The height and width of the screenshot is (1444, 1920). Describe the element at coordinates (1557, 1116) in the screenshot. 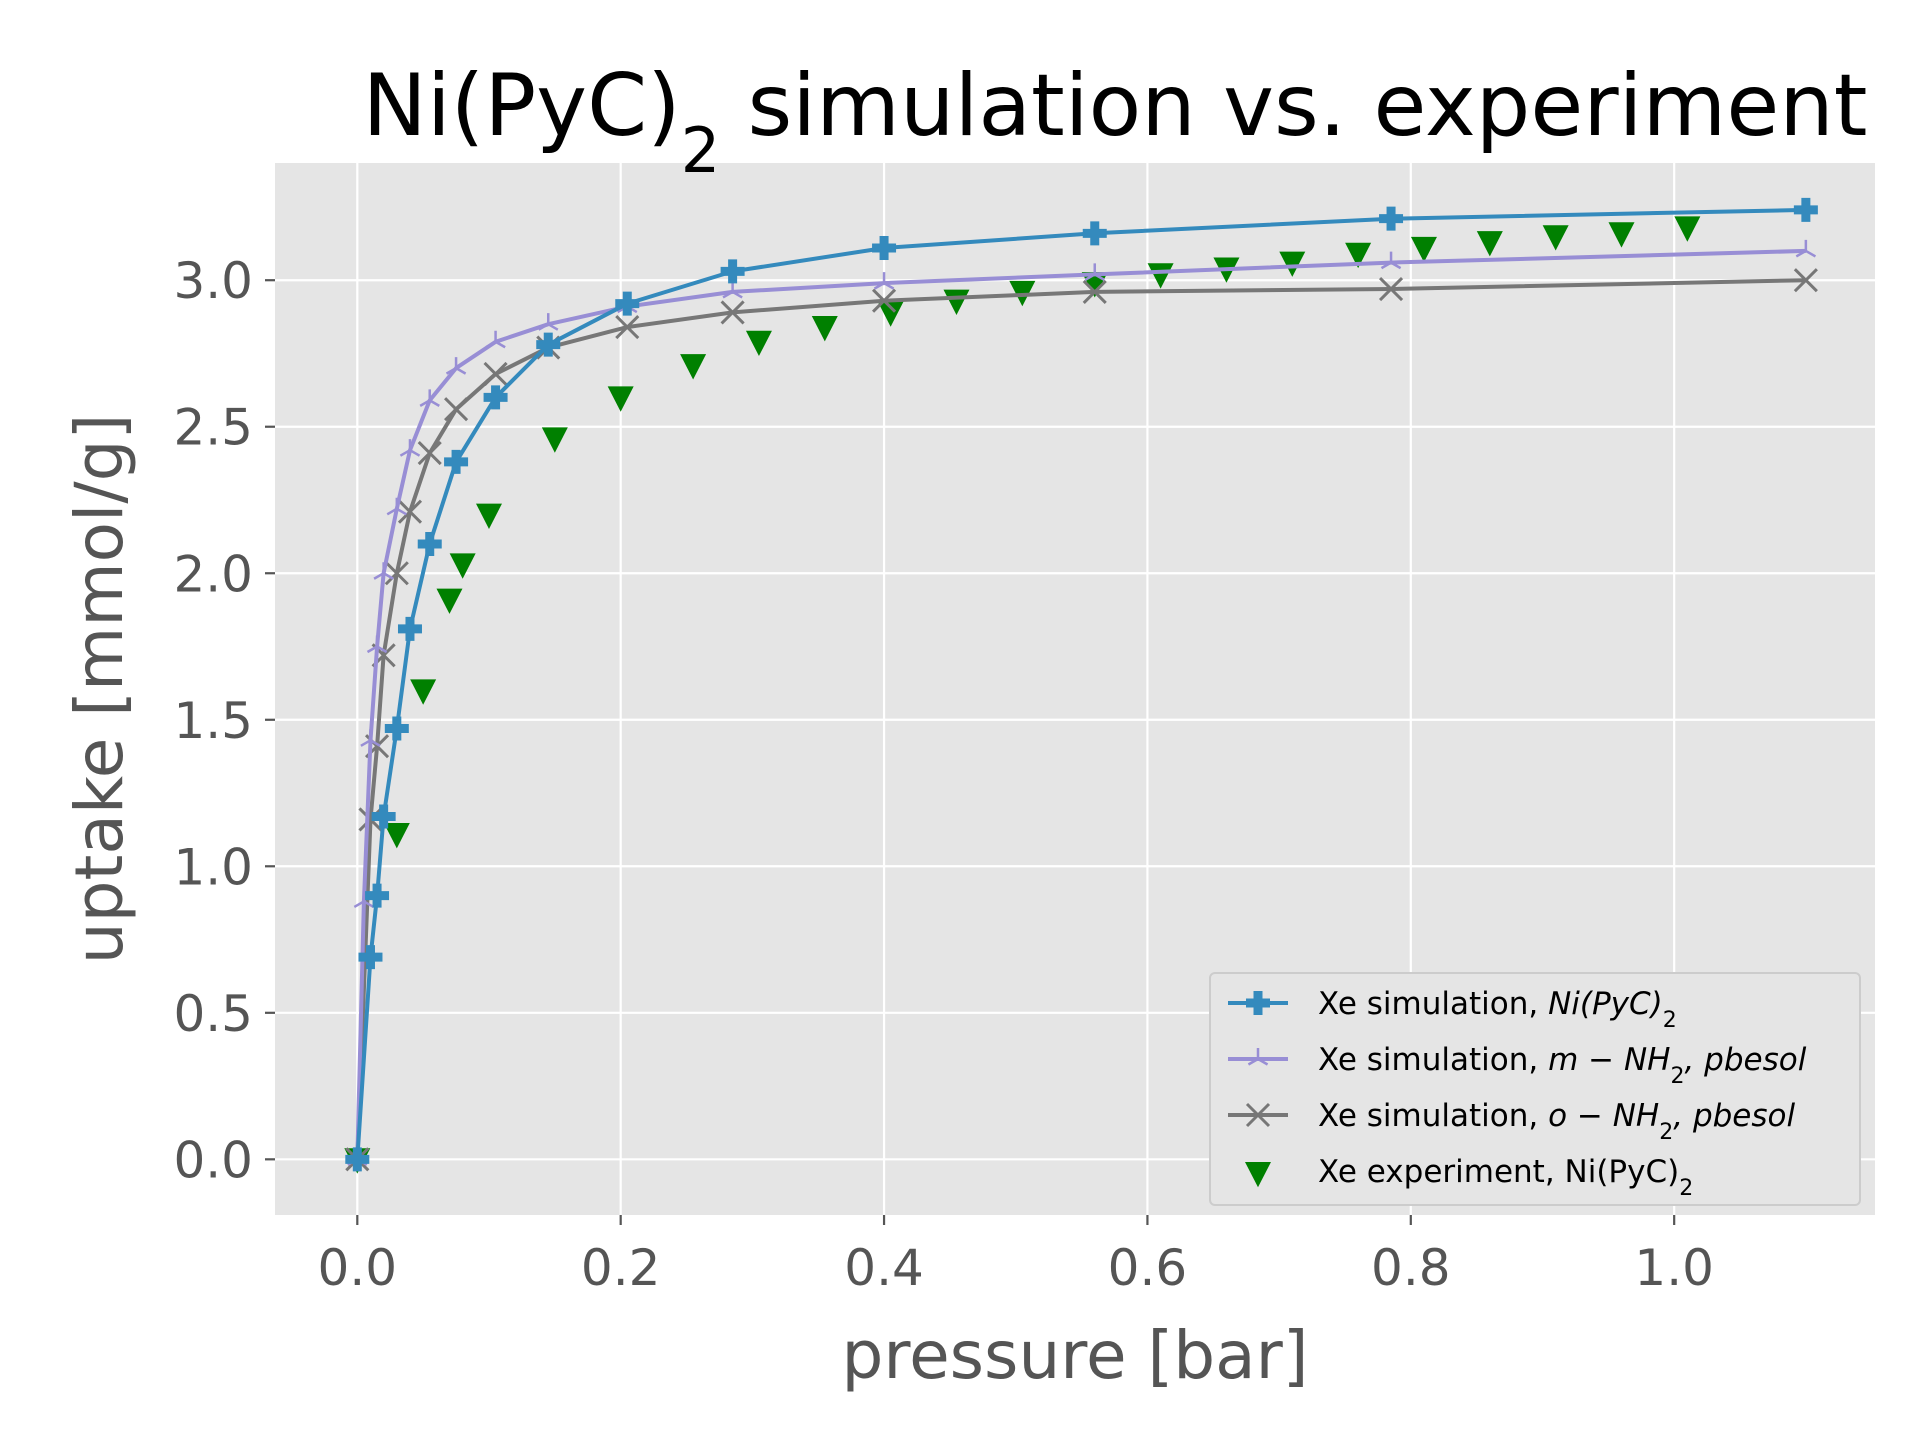

I see `legend-text-italic: o` at that location.